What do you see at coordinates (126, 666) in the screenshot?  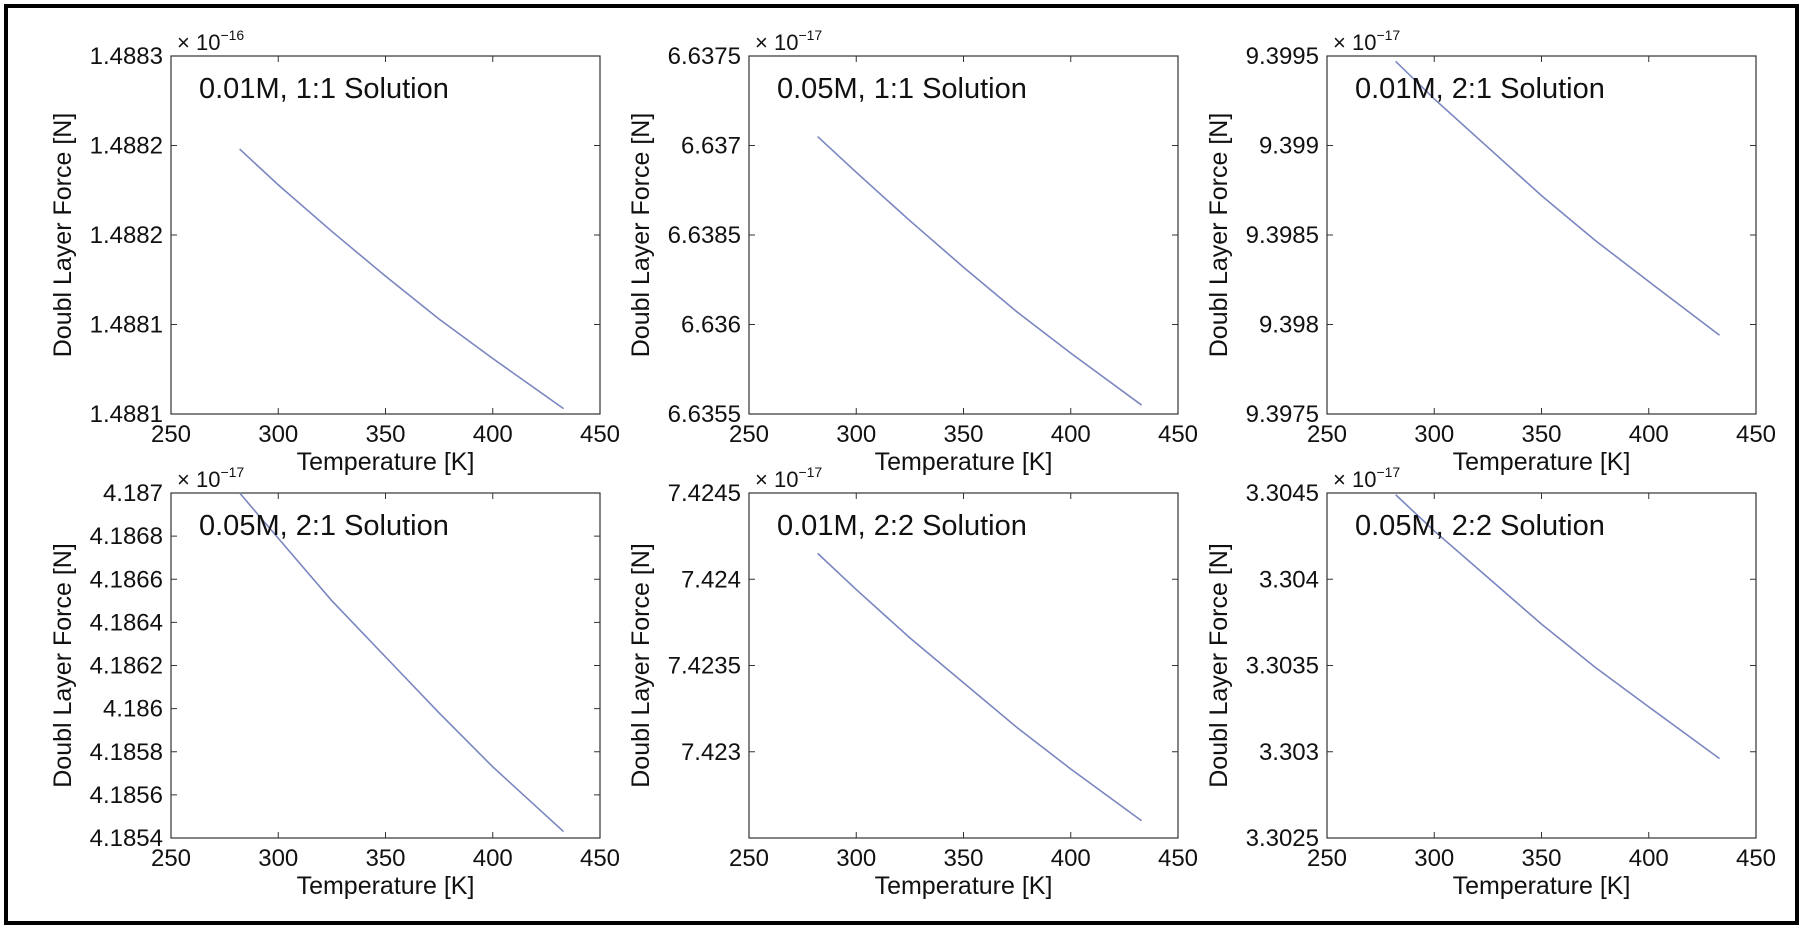 I see `y-tick-label: 4.1862` at bounding box center [126, 666].